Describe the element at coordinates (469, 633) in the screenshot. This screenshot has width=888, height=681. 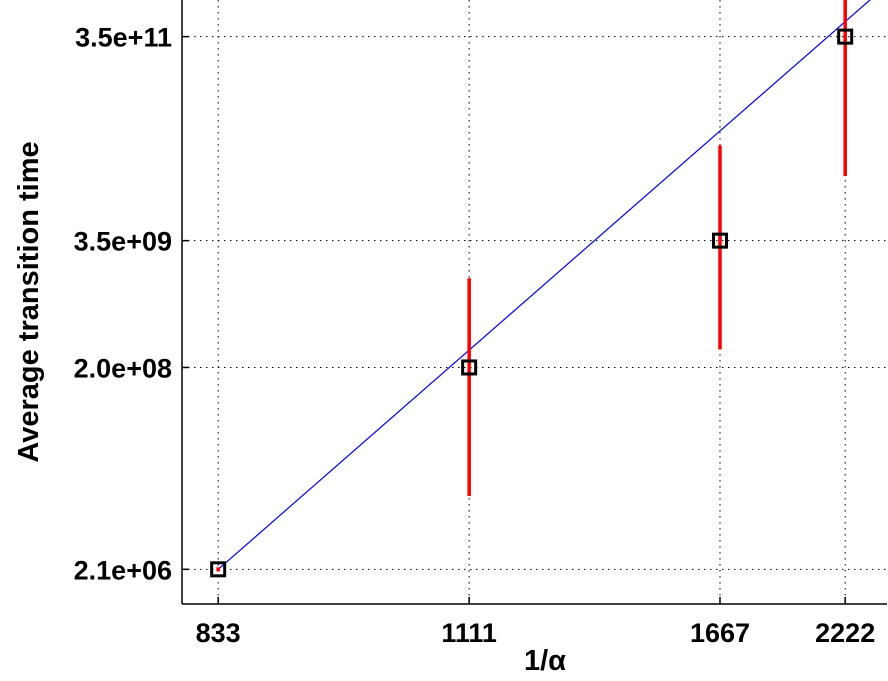
I see `x-tick-label-1: 1111` at that location.